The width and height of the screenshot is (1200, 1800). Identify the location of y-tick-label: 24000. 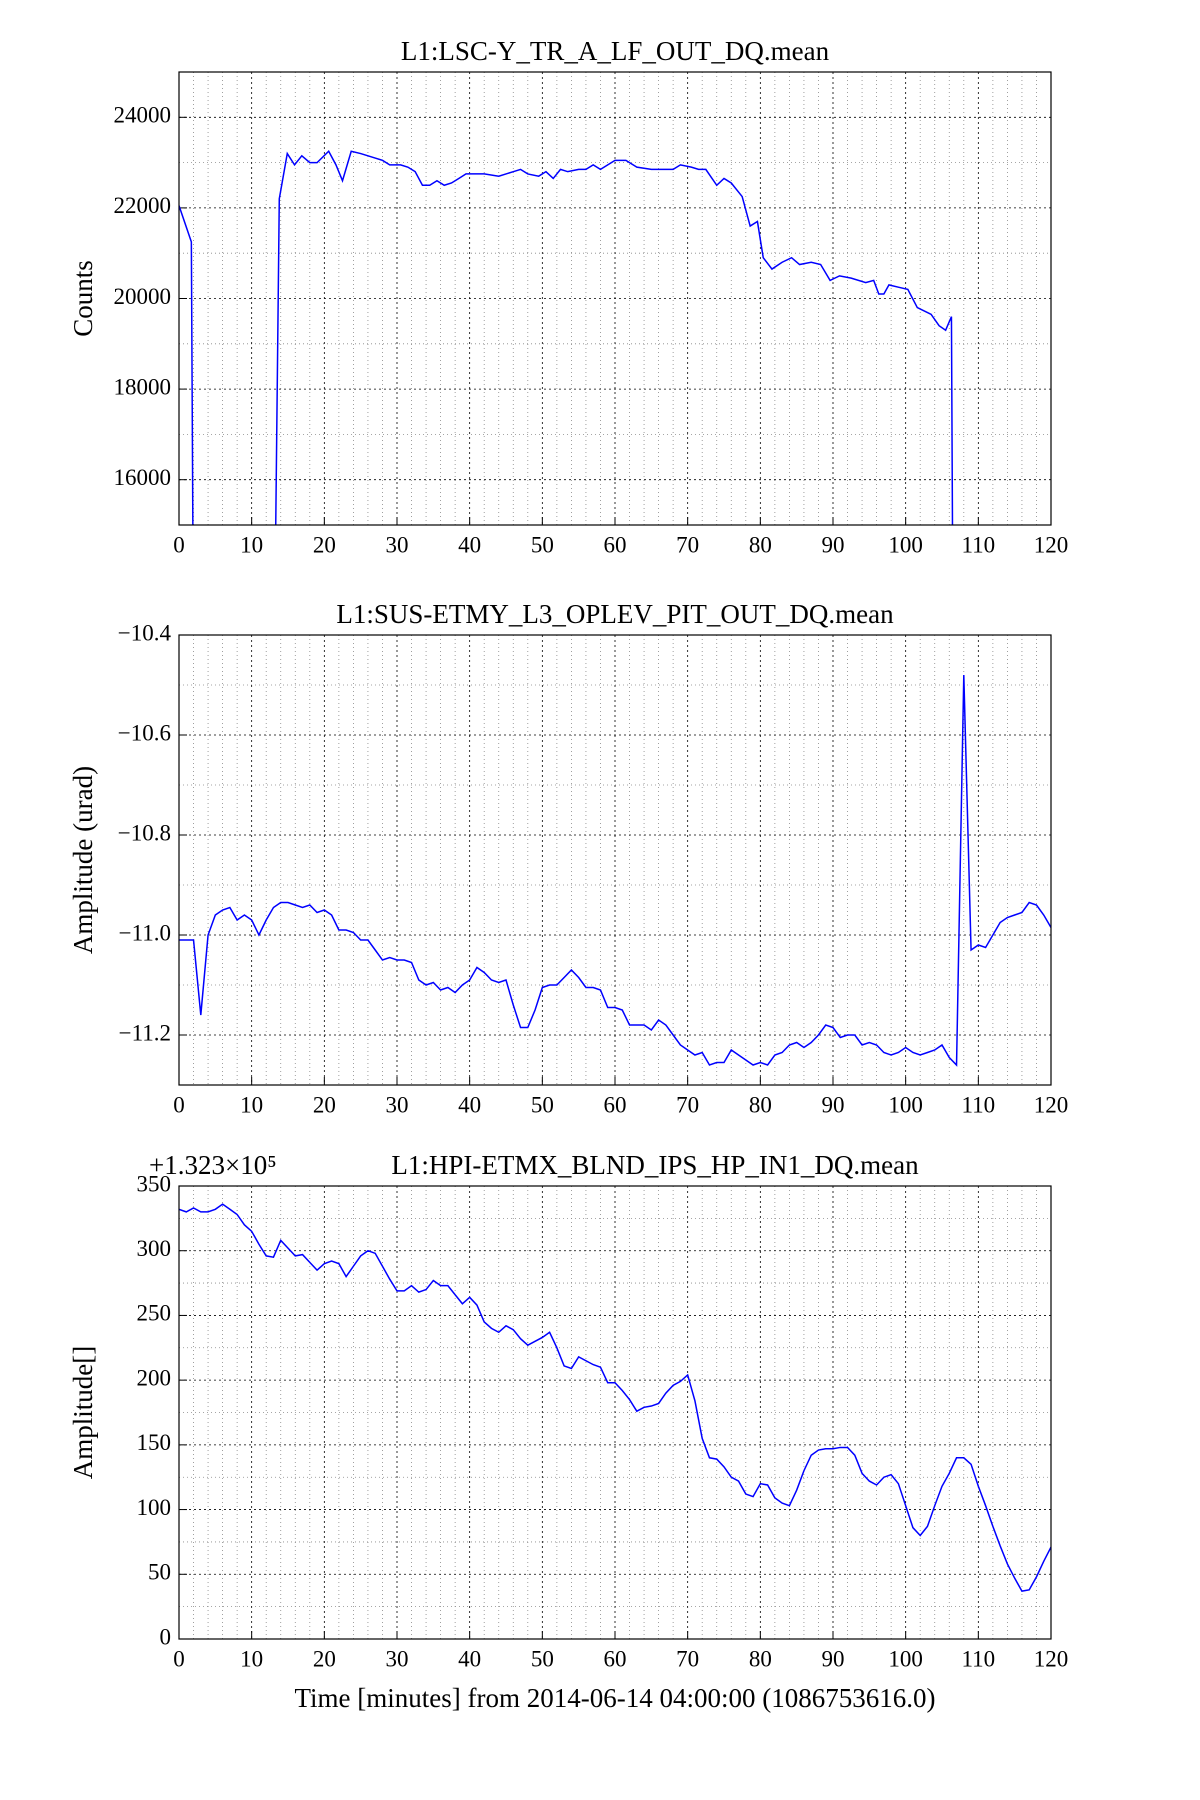
(143, 115).